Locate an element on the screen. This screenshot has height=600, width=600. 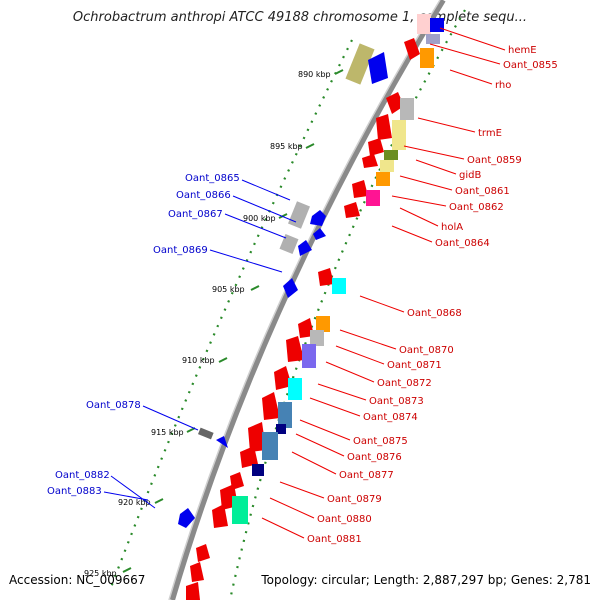
gene-label: Oant_0882 is located at coordinates (82, 475).